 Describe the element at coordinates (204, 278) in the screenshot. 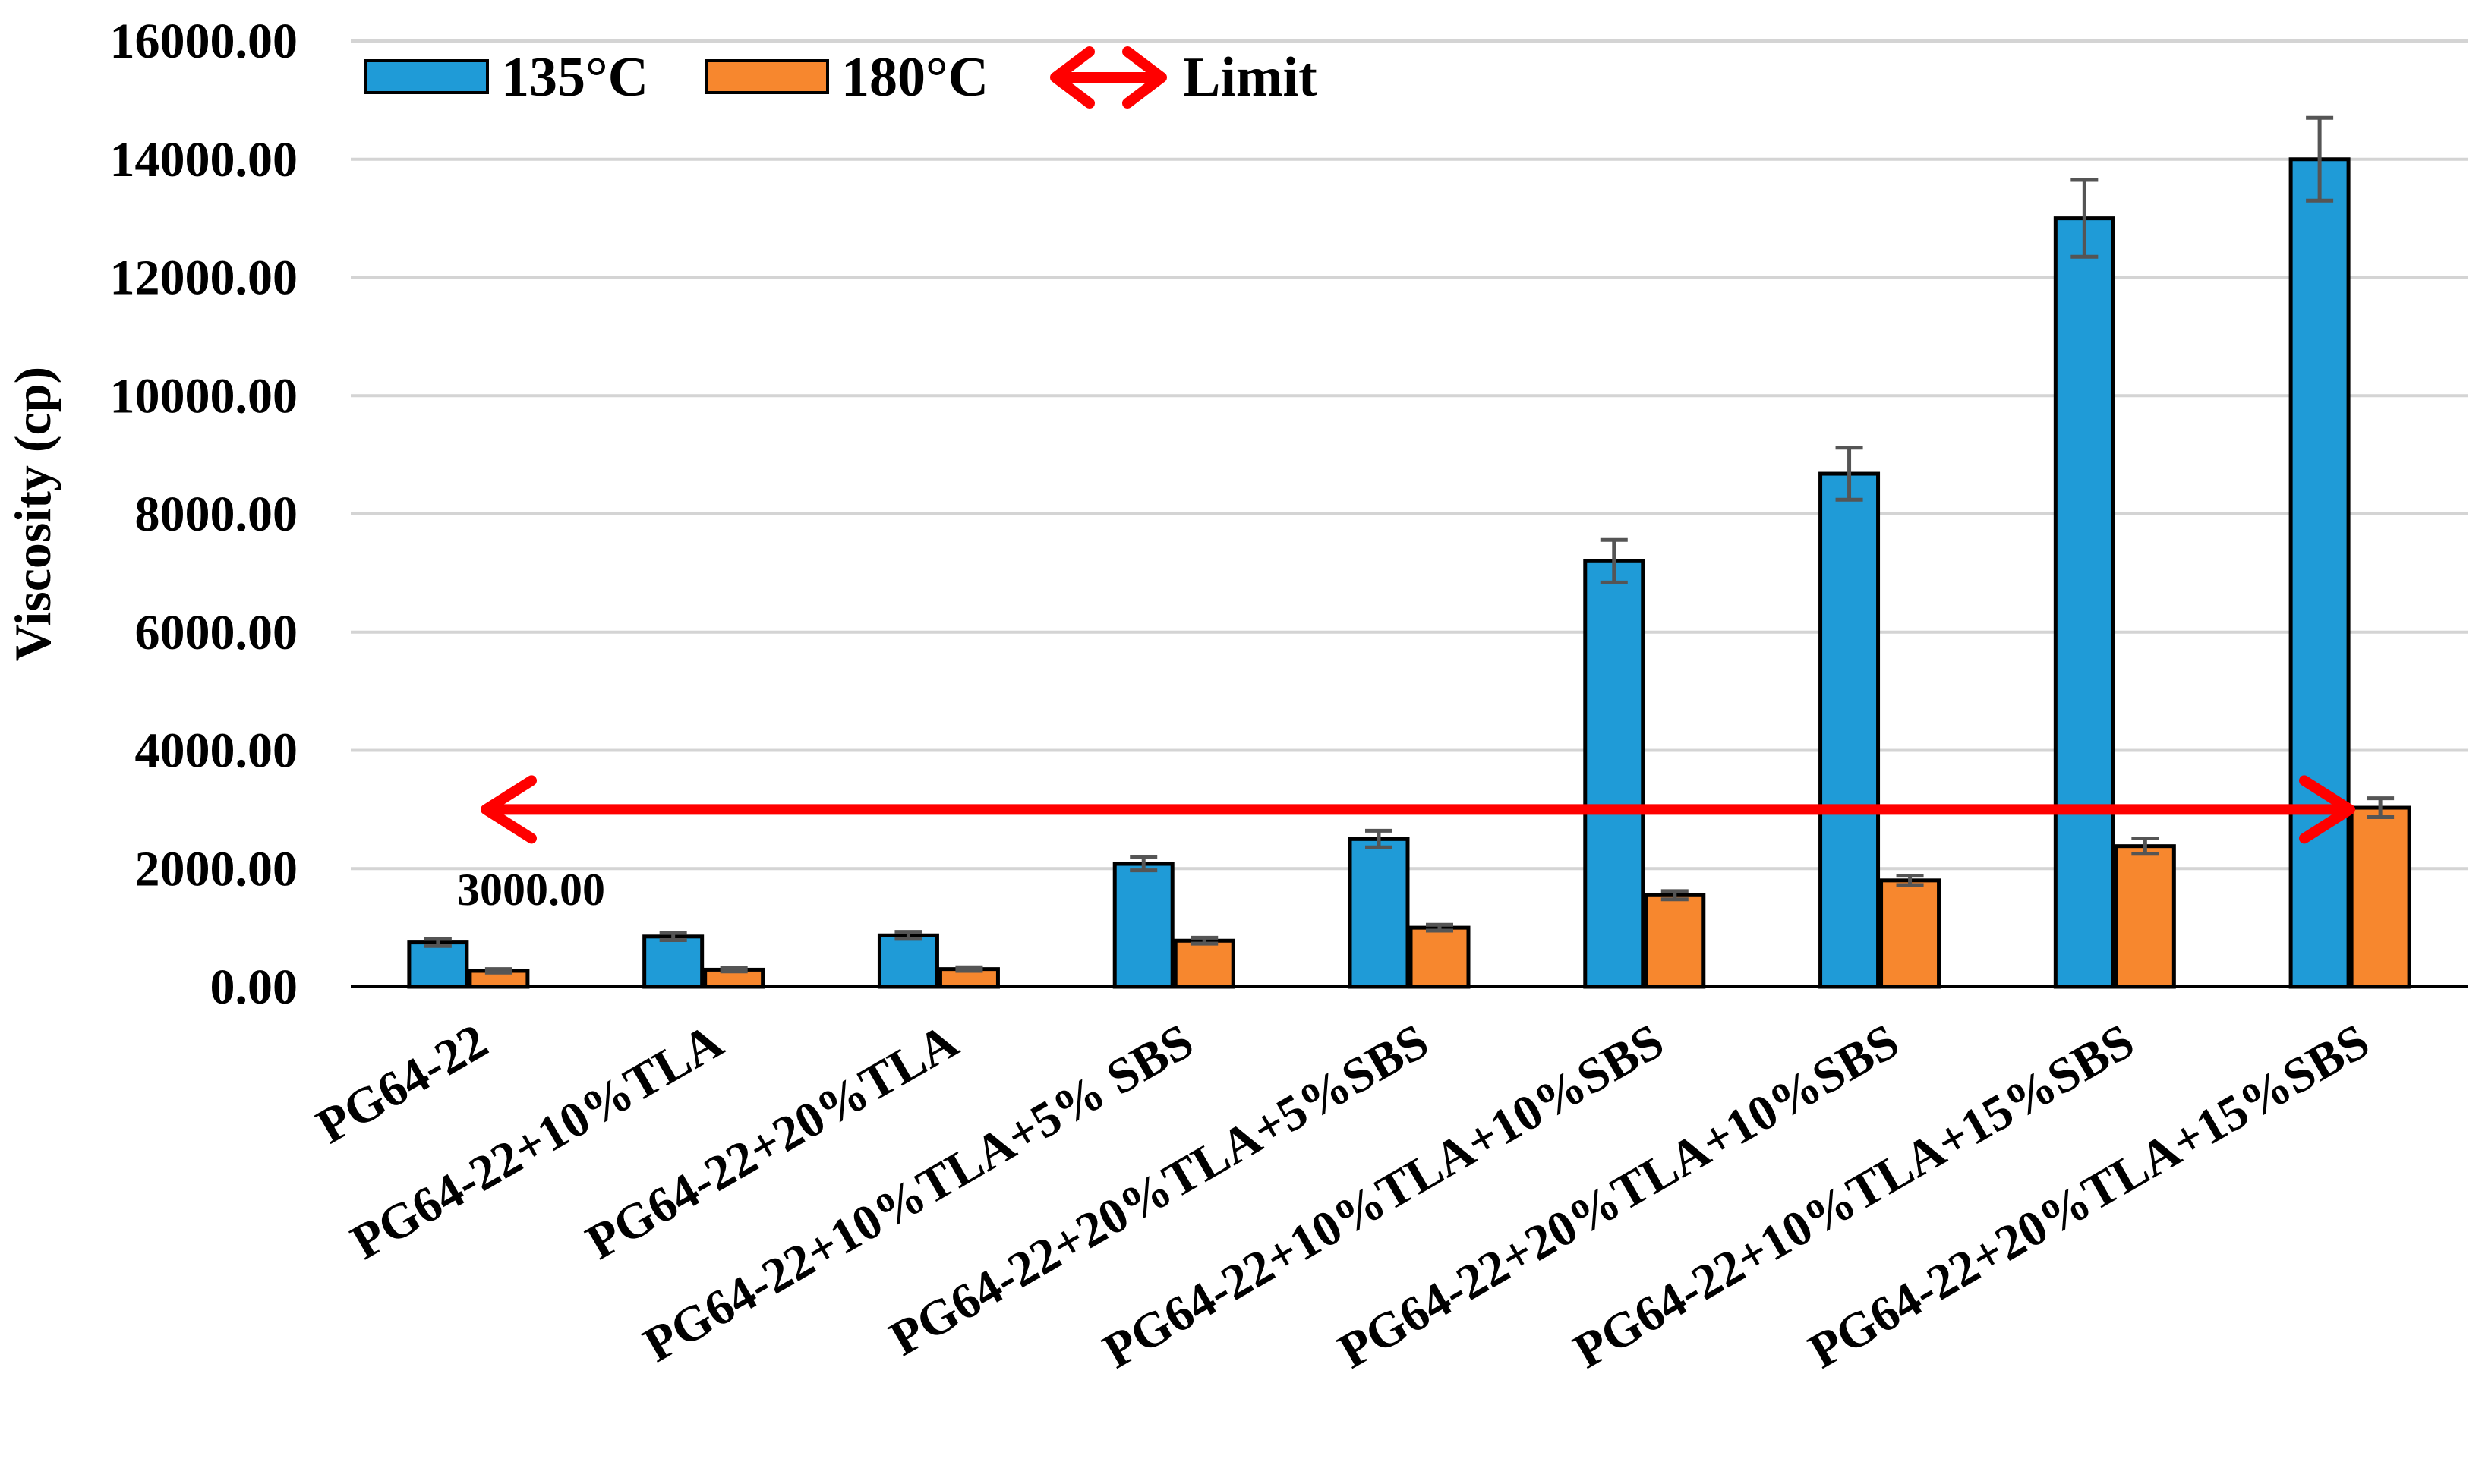

I see `y-tick-label: 12000.00` at that location.